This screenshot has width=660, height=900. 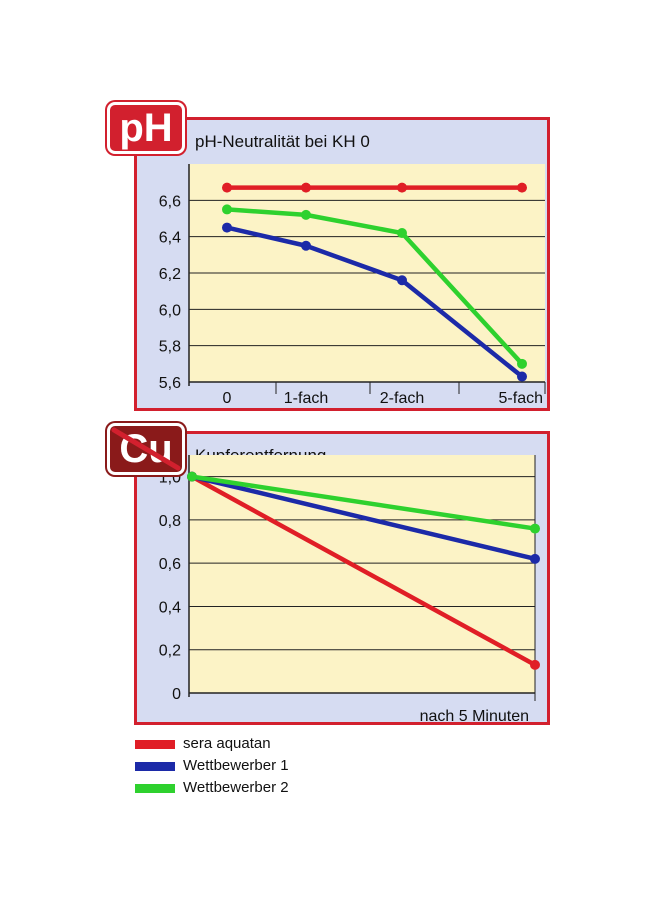 I want to click on ph-chart-title: pH-Neutralität bei KH 0, so click(x=282, y=141).